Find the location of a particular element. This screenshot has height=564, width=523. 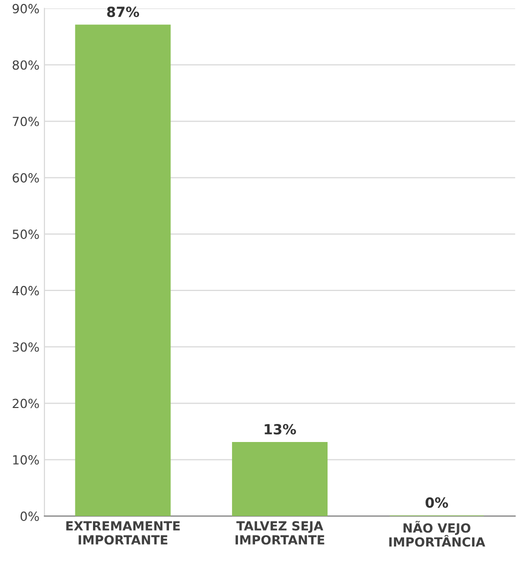

bar is located at coordinates (280, 479).